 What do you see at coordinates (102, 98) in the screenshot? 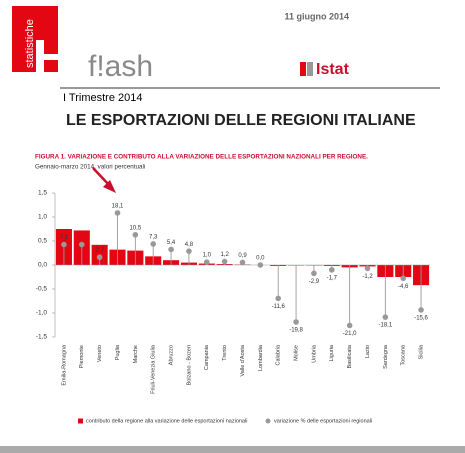
I see `period: I Trimestre 2014` at bounding box center [102, 98].